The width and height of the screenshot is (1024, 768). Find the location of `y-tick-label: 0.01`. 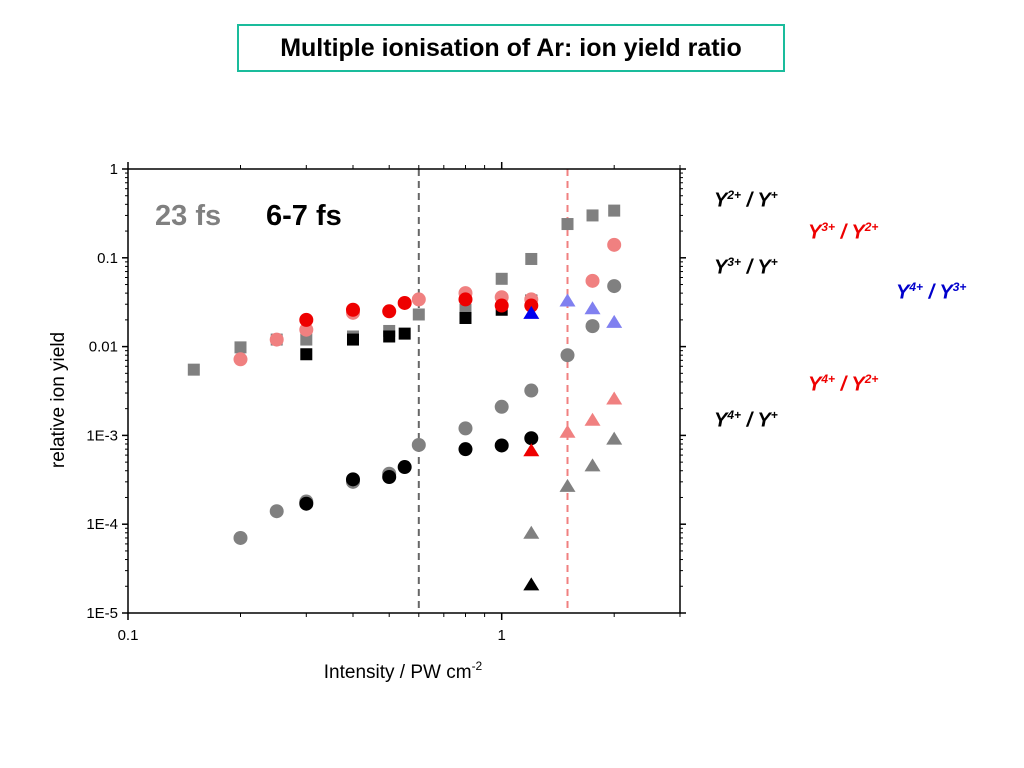

y-tick-label: 0.01 is located at coordinates (103, 347).